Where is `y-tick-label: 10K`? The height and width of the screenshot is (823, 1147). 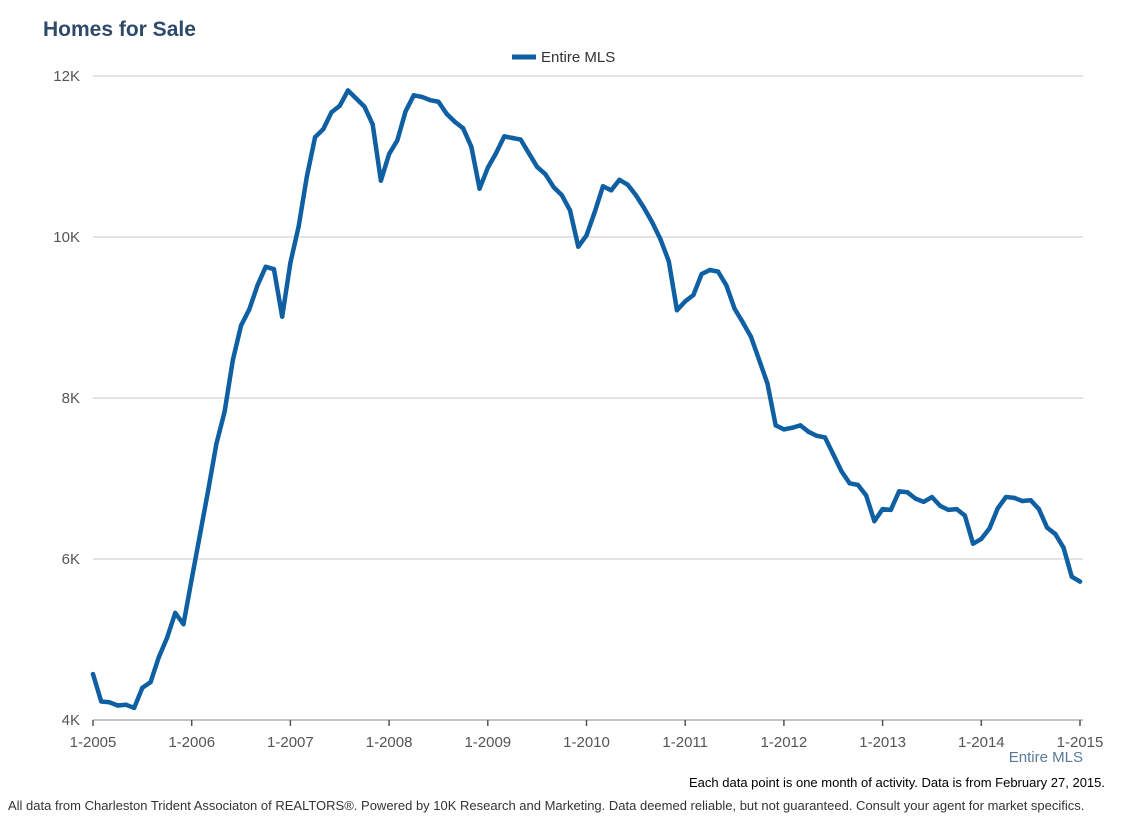 y-tick-label: 10K is located at coordinates (66, 237).